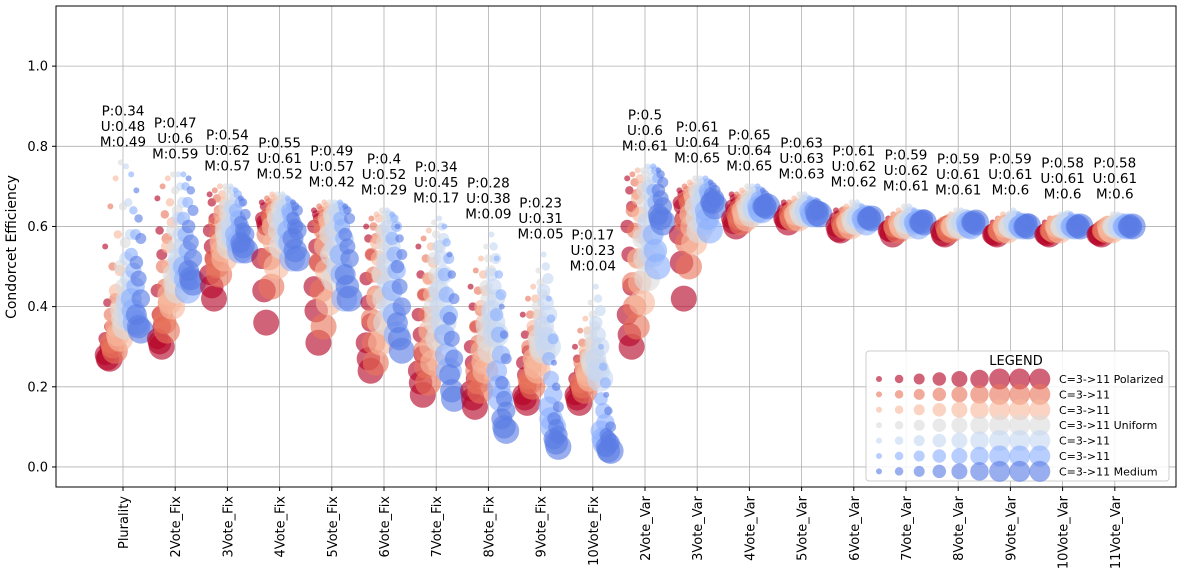 This screenshot has width=1180, height=584. I want to click on annotation-m: M:0.6, so click(1011, 190).